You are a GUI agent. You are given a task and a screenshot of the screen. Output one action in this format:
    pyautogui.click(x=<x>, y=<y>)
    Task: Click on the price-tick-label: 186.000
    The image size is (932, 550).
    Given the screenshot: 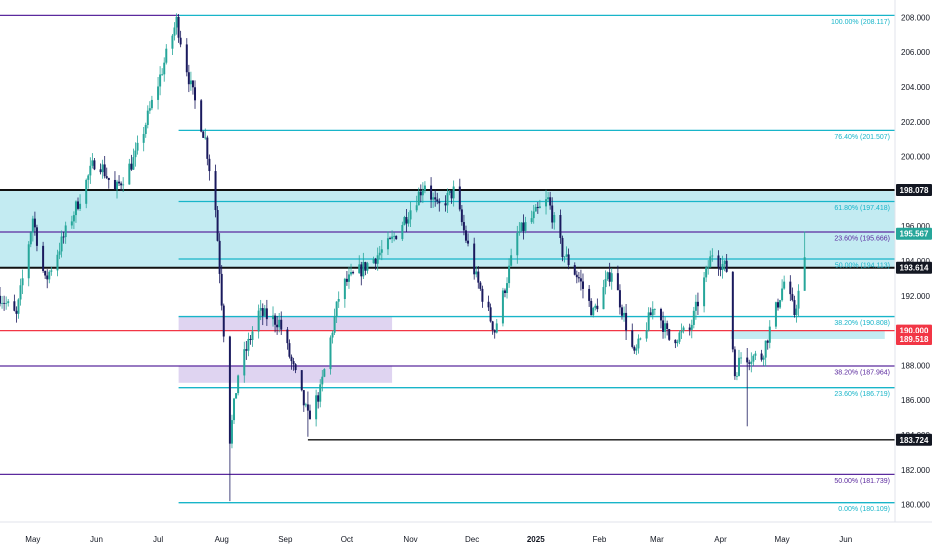 What is the action you would take?
    pyautogui.click(x=915, y=400)
    